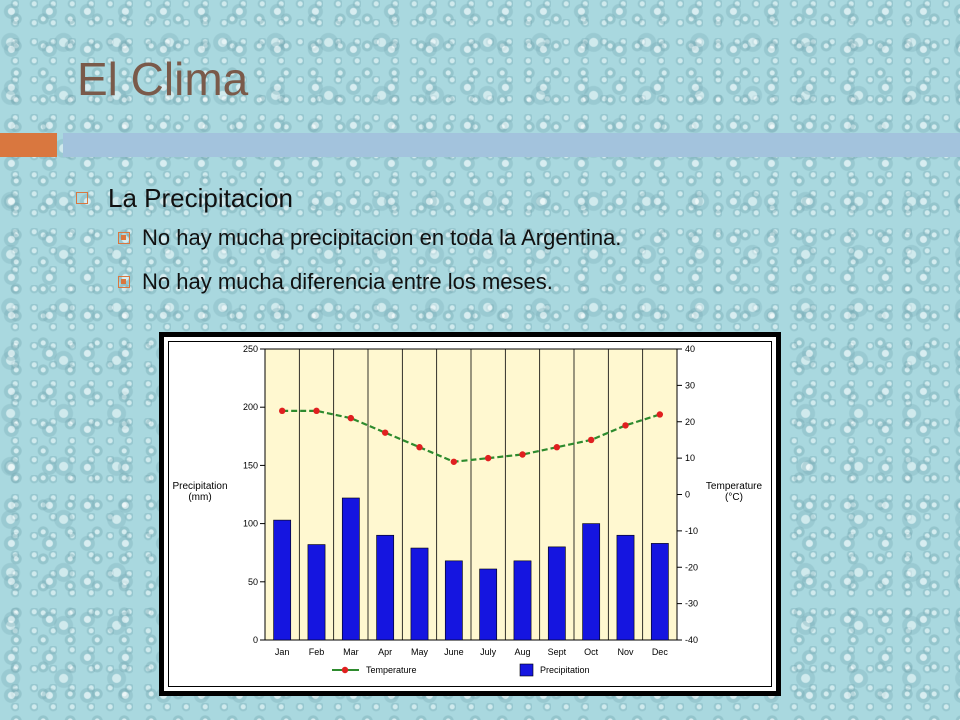 This screenshot has height=720, width=960. What do you see at coordinates (351, 652) in the screenshot?
I see `x-tick-label: Mar` at bounding box center [351, 652].